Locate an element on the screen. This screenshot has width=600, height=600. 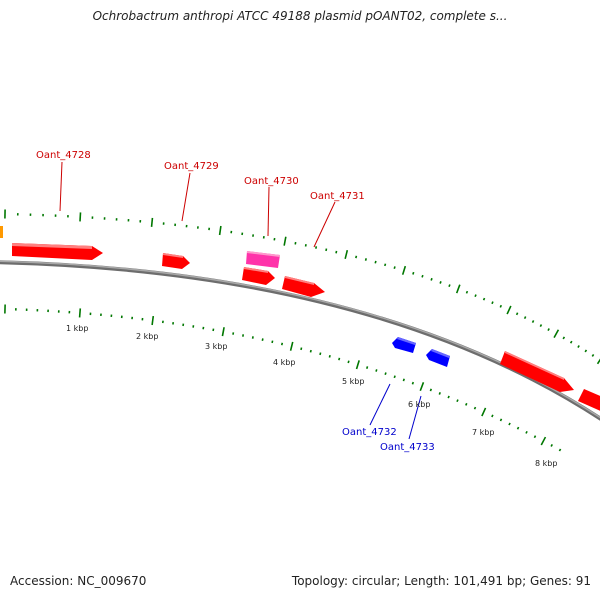
gene-label: Oant_4731 is located at coordinates (337, 196).